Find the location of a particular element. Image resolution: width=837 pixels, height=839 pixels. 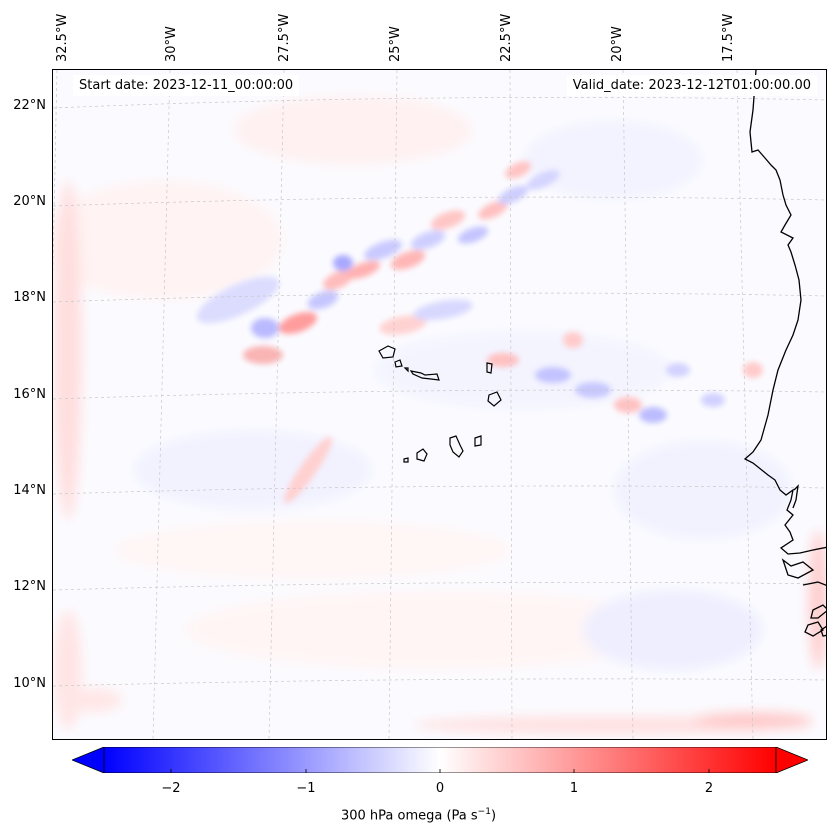

lon-label-30w: 30°W is located at coordinates (171, 44).